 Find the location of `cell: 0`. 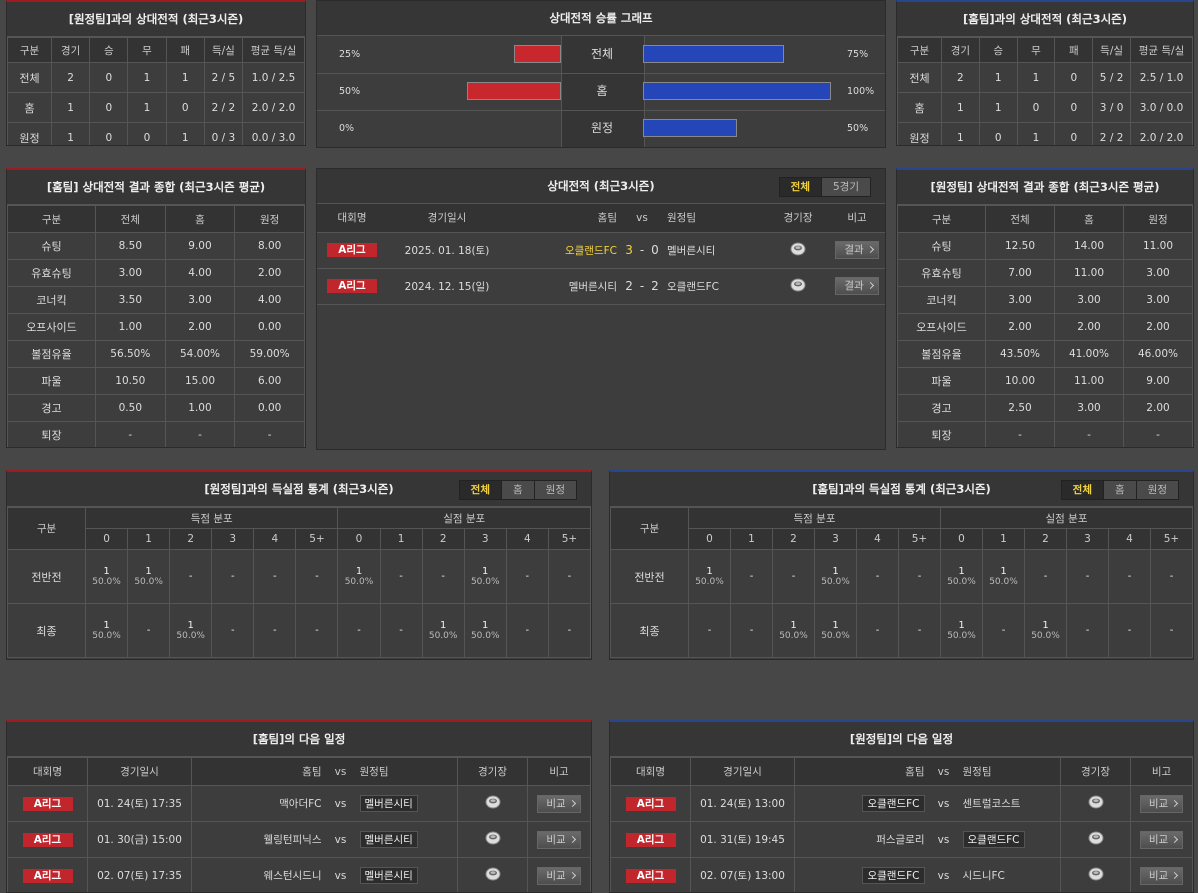

cell: 0 is located at coordinates (109, 77).